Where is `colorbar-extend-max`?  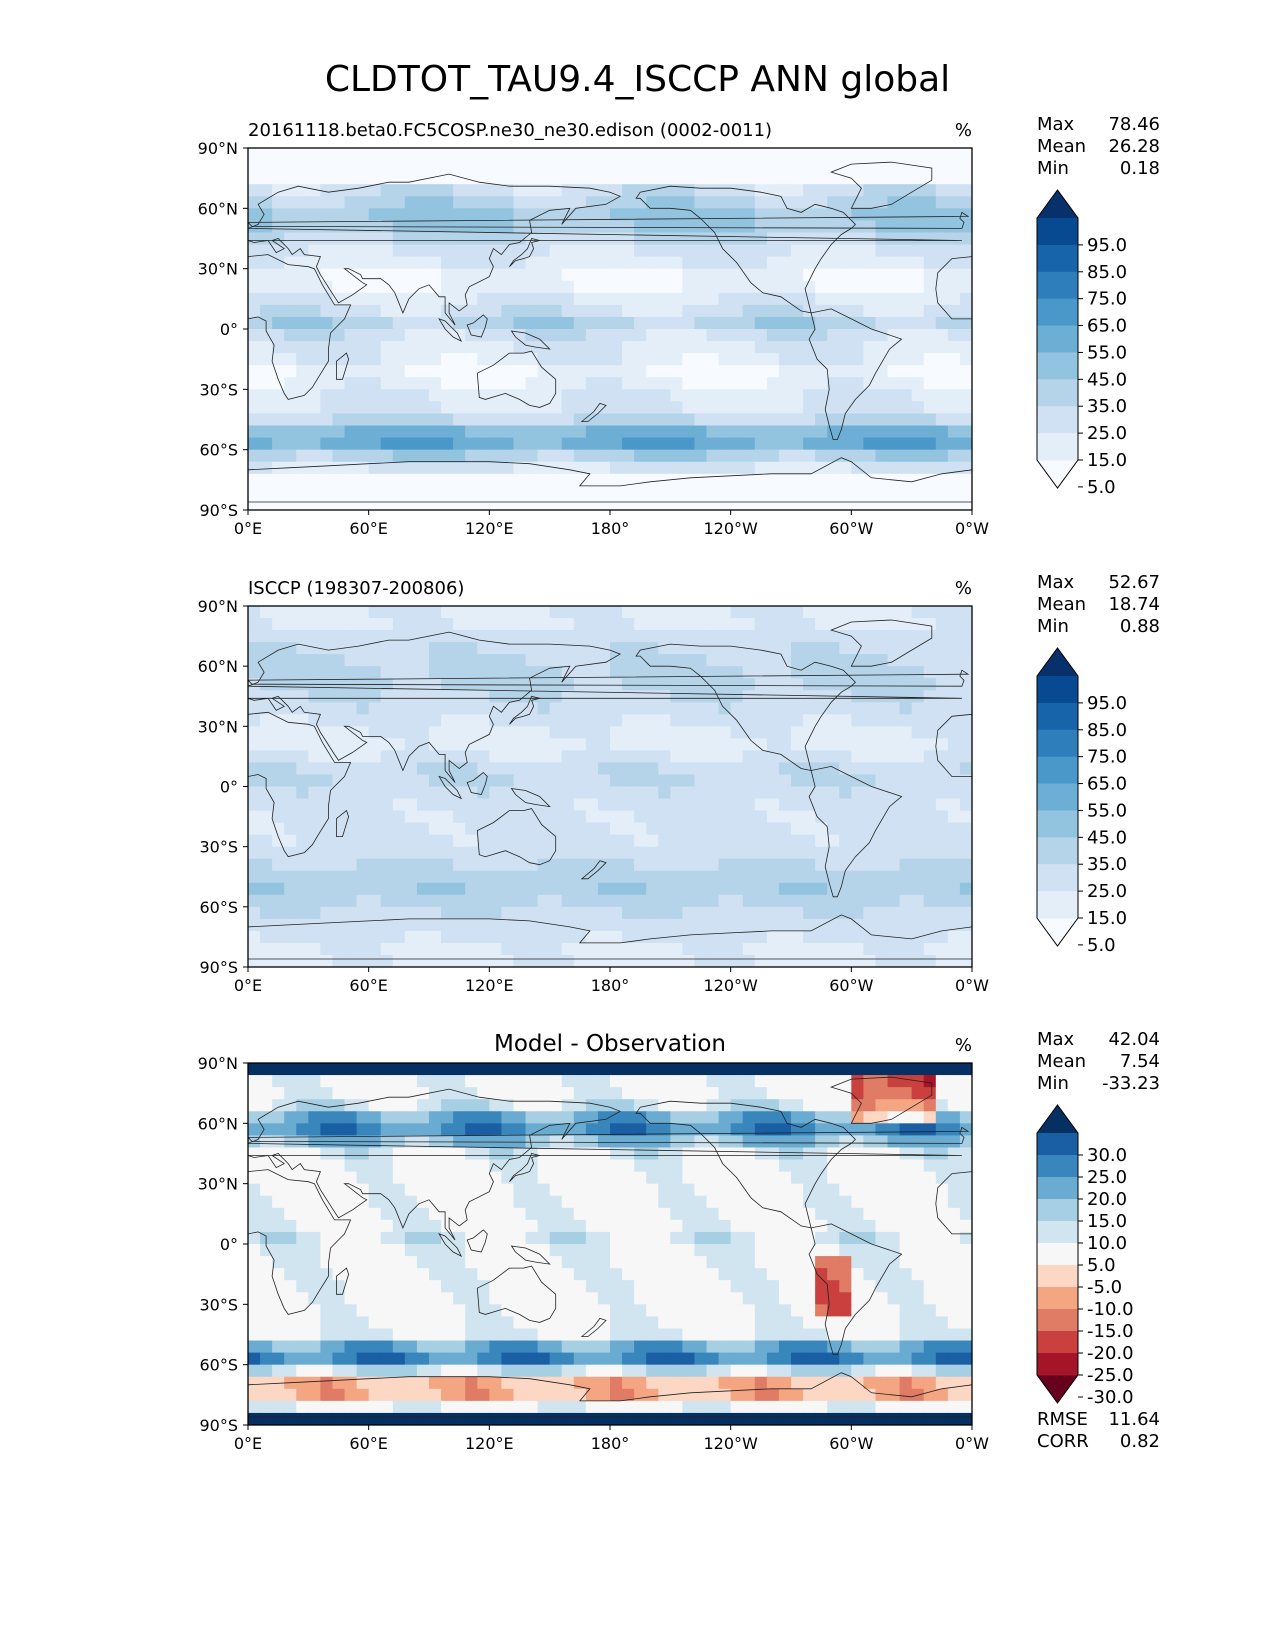
colorbar-extend-max is located at coordinates (1057, 662).